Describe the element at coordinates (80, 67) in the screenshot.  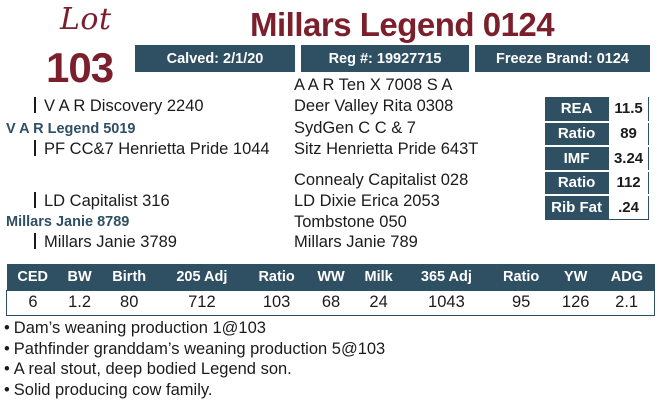
I see `lot-number: 103` at that location.